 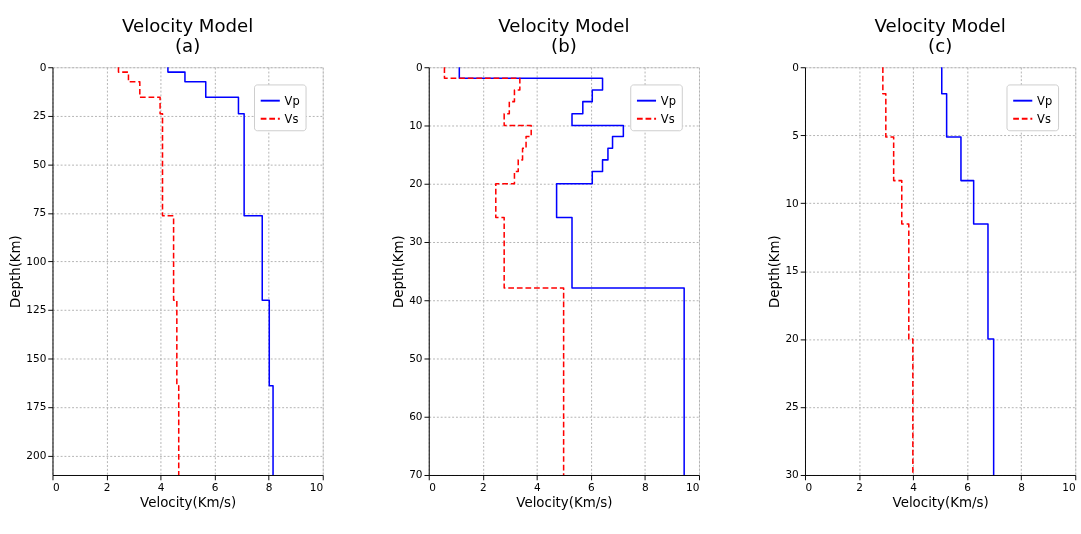 What do you see at coordinates (36, 357) in the screenshot?
I see `y-tick-label: 150` at bounding box center [36, 357].